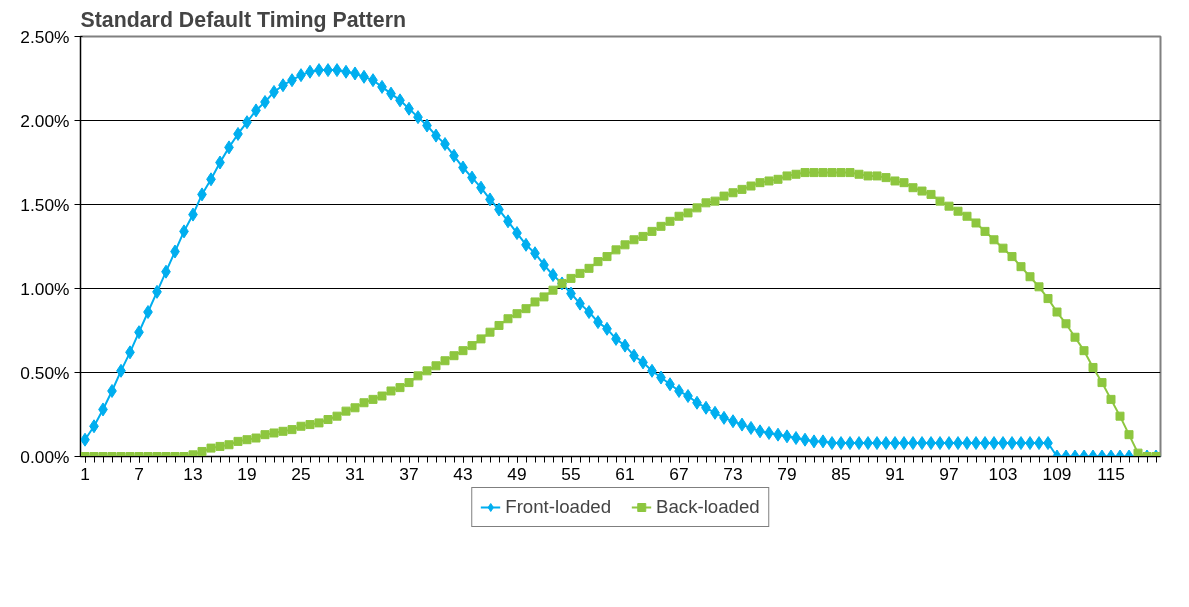 The height and width of the screenshot is (607, 1189). I want to click on x-tick-label: 19, so click(247, 473).